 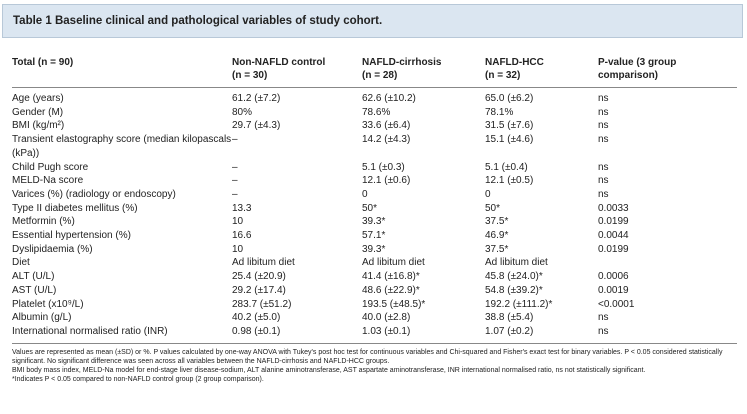 What do you see at coordinates (667, 72) in the screenshot?
I see `header-cell: P-value (3 group comparison)` at bounding box center [667, 72].